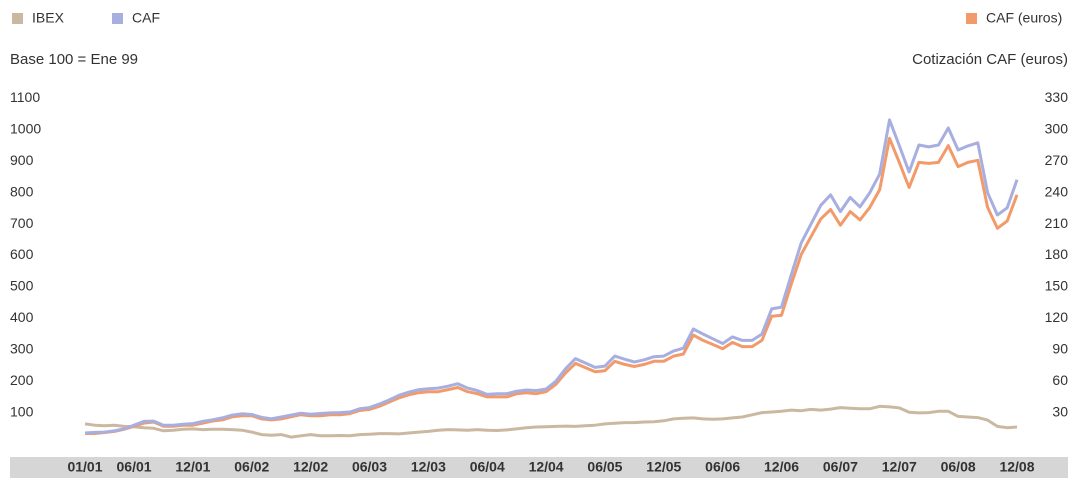  Describe the element at coordinates (604, 467) in the screenshot. I see `x-tick-label: 06/05` at that location.